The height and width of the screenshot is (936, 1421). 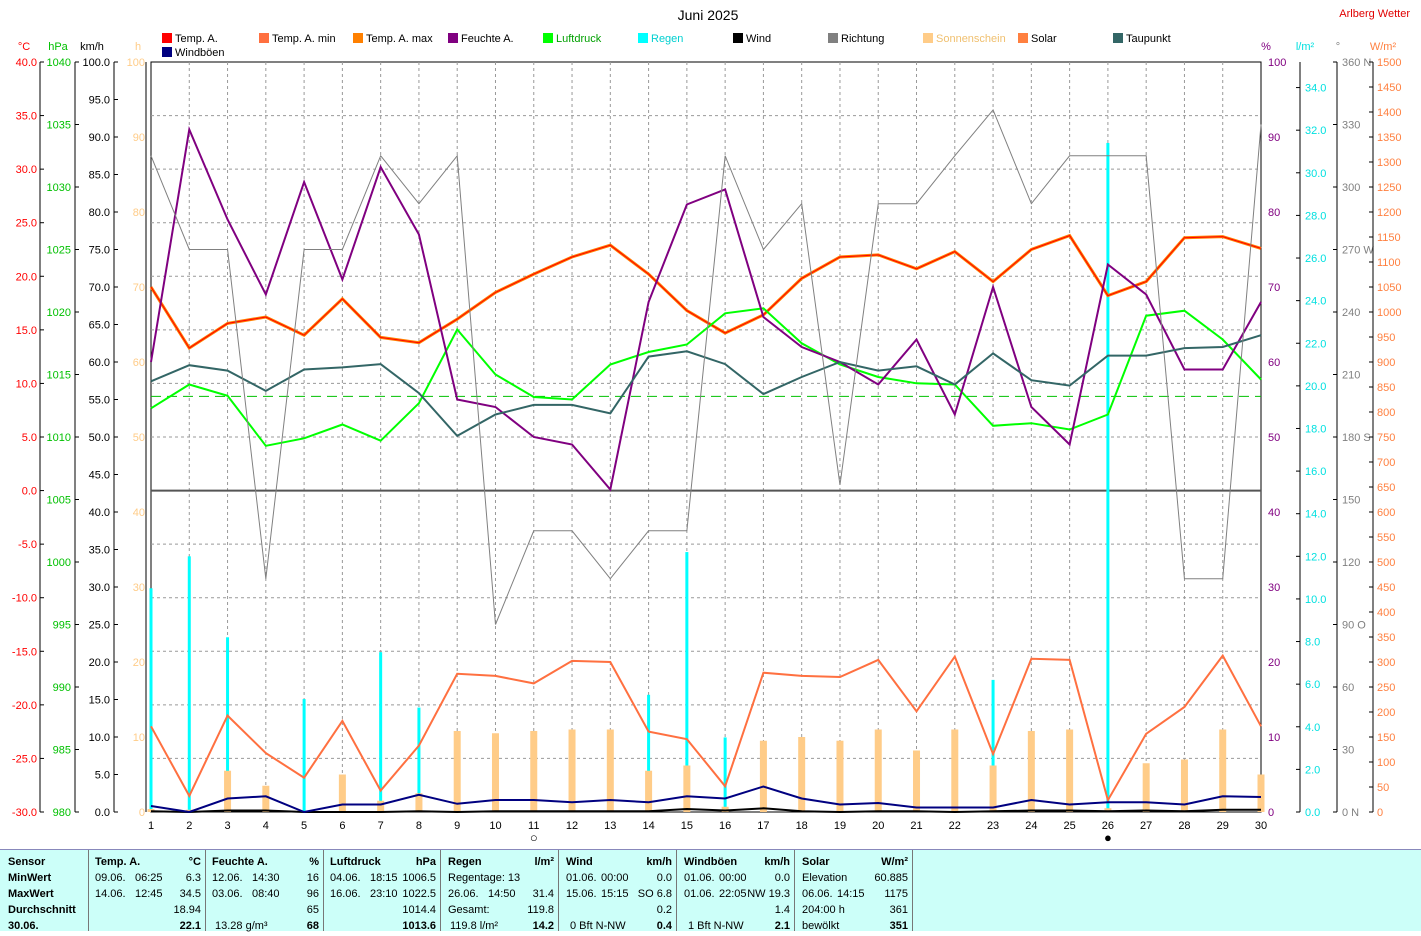 What do you see at coordinates (916, 826) in the screenshot?
I see `x-tick-label: 21` at bounding box center [916, 826].